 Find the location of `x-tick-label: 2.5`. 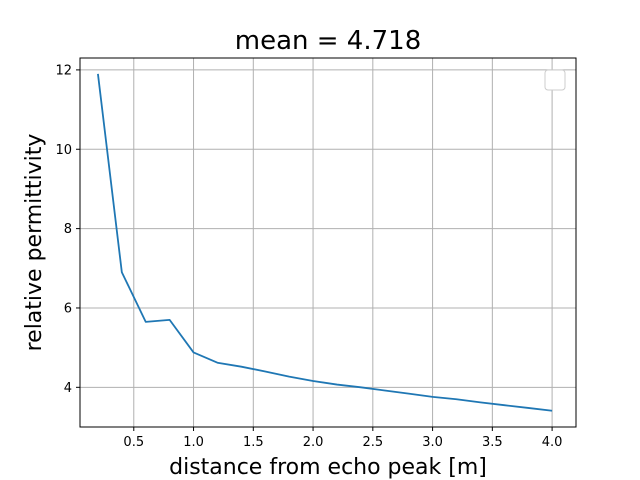

x-tick-label: 2.5 is located at coordinates (372, 442).